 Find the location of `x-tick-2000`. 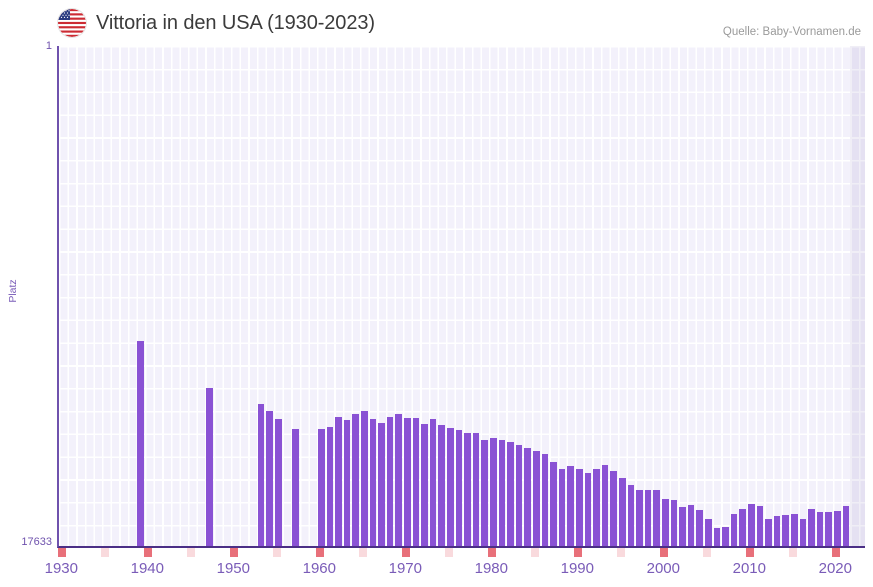

x-tick-2000 is located at coordinates (664, 552).